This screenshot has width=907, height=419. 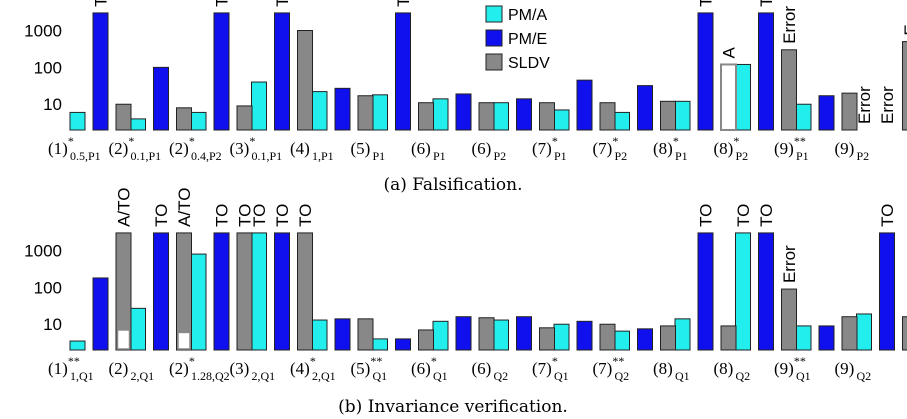 What do you see at coordinates (132, 371) in the screenshot?
I see `category-label: (2) 2,Q1` at bounding box center [132, 371].